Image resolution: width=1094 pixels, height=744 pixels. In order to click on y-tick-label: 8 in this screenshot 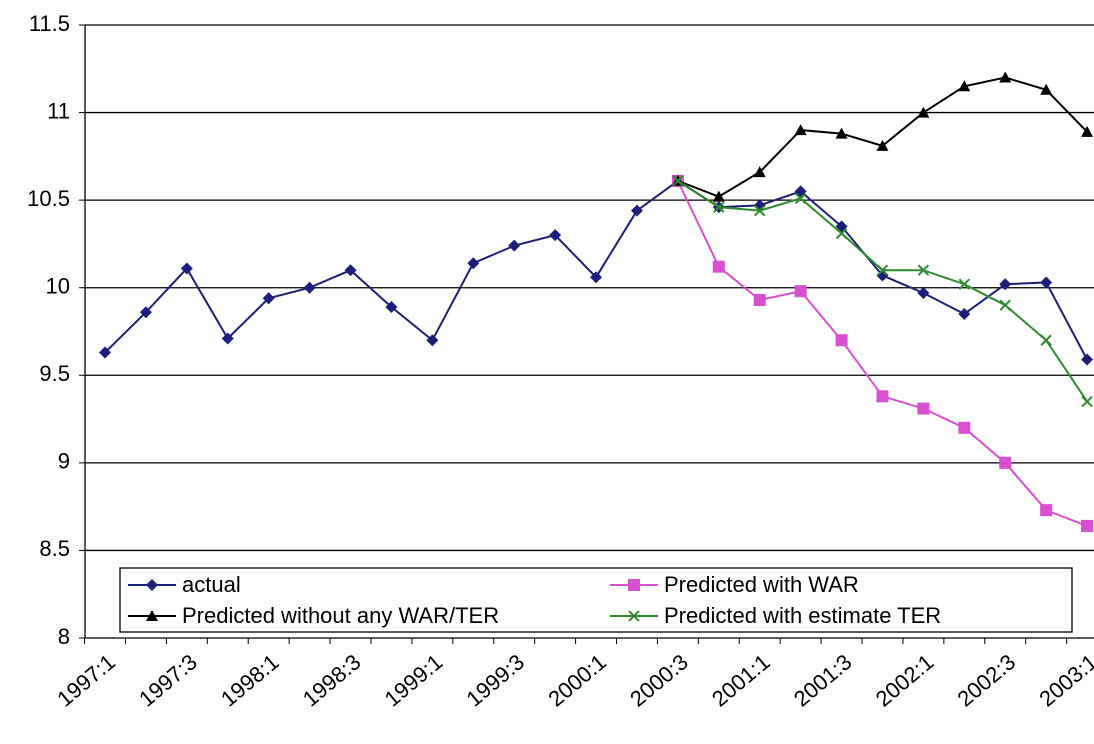, I will do `click(64, 636)`.